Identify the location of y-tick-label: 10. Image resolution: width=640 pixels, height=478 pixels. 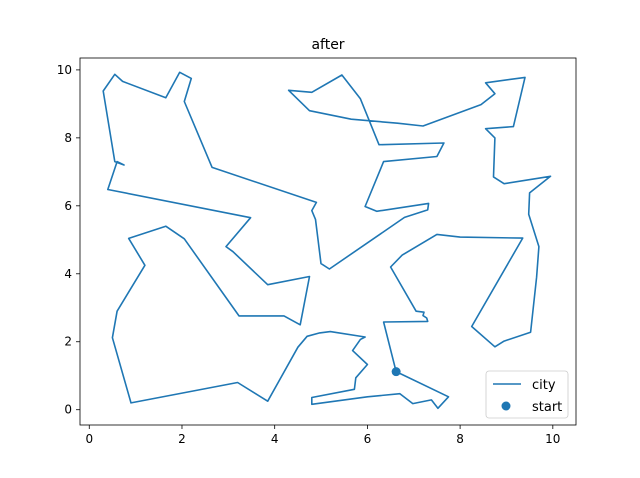
(64, 70).